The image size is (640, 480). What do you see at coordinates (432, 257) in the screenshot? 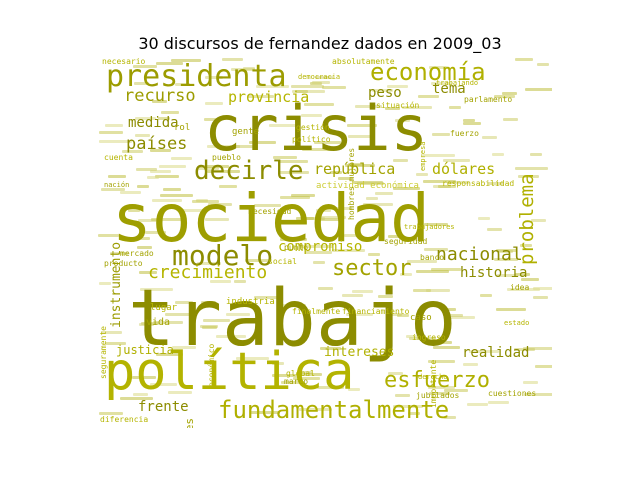
I see `word-banco: banco` at bounding box center [432, 257].